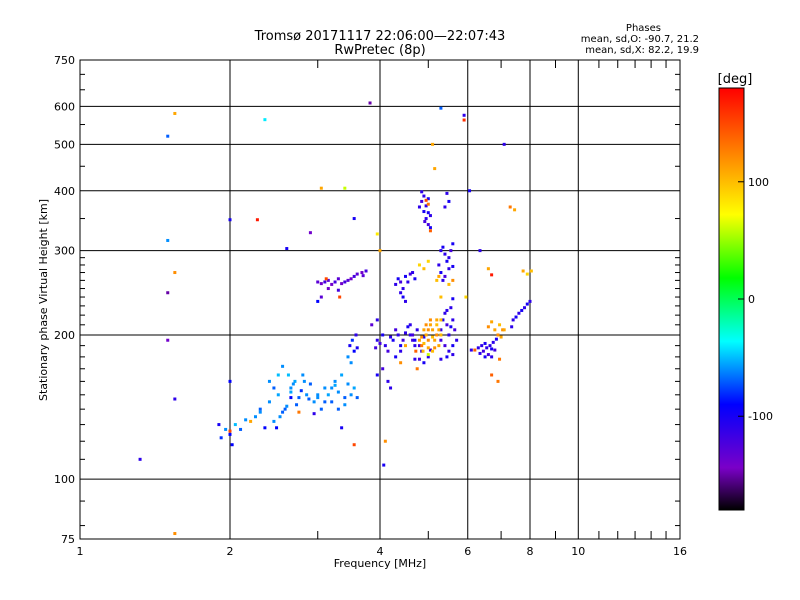  Describe the element at coordinates (735, 79) in the screenshot. I see `colorbar-label: [deg]` at that location.